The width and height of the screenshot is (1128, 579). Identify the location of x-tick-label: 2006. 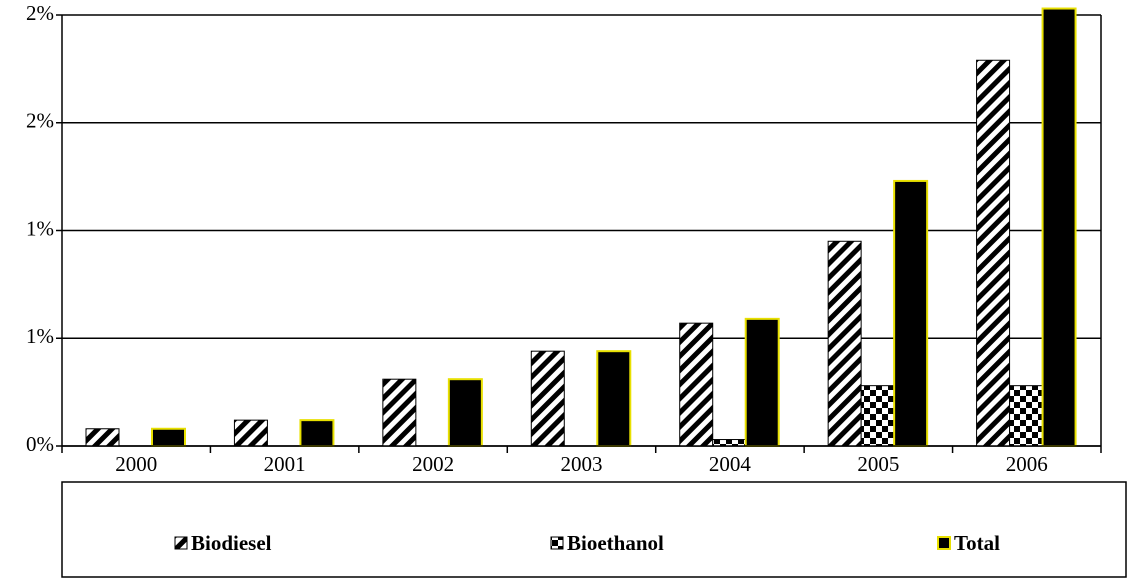
(1027, 464).